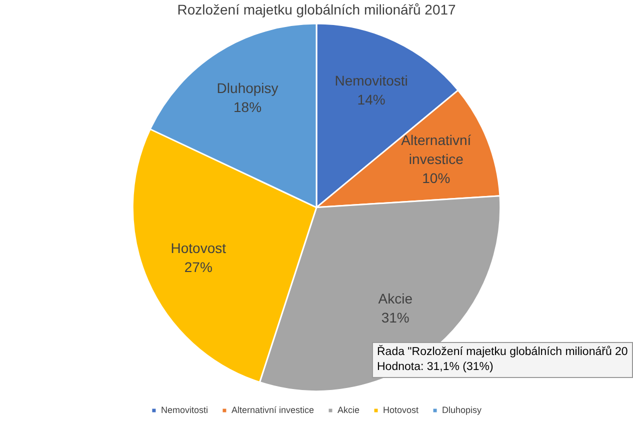 This screenshot has width=633, height=427. Describe the element at coordinates (395, 317) in the screenshot. I see `data-label: 31%` at that location.